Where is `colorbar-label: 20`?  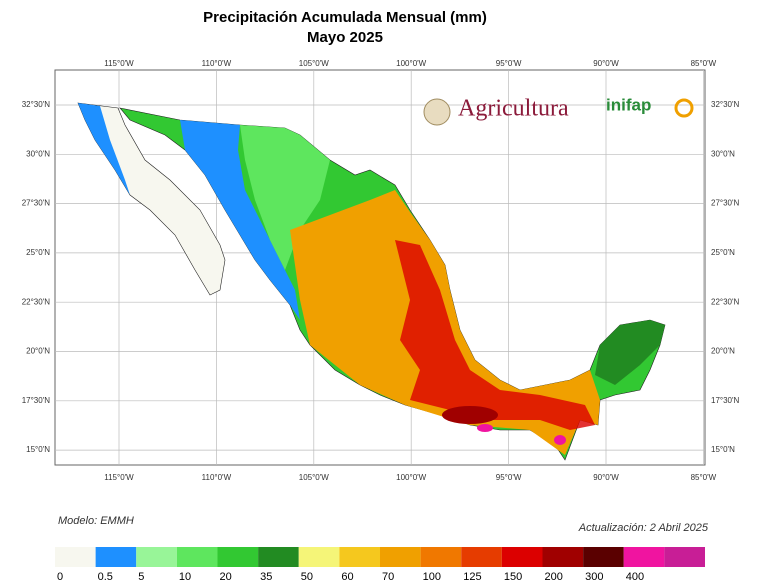 colorbar-label: 20 is located at coordinates (226, 577).